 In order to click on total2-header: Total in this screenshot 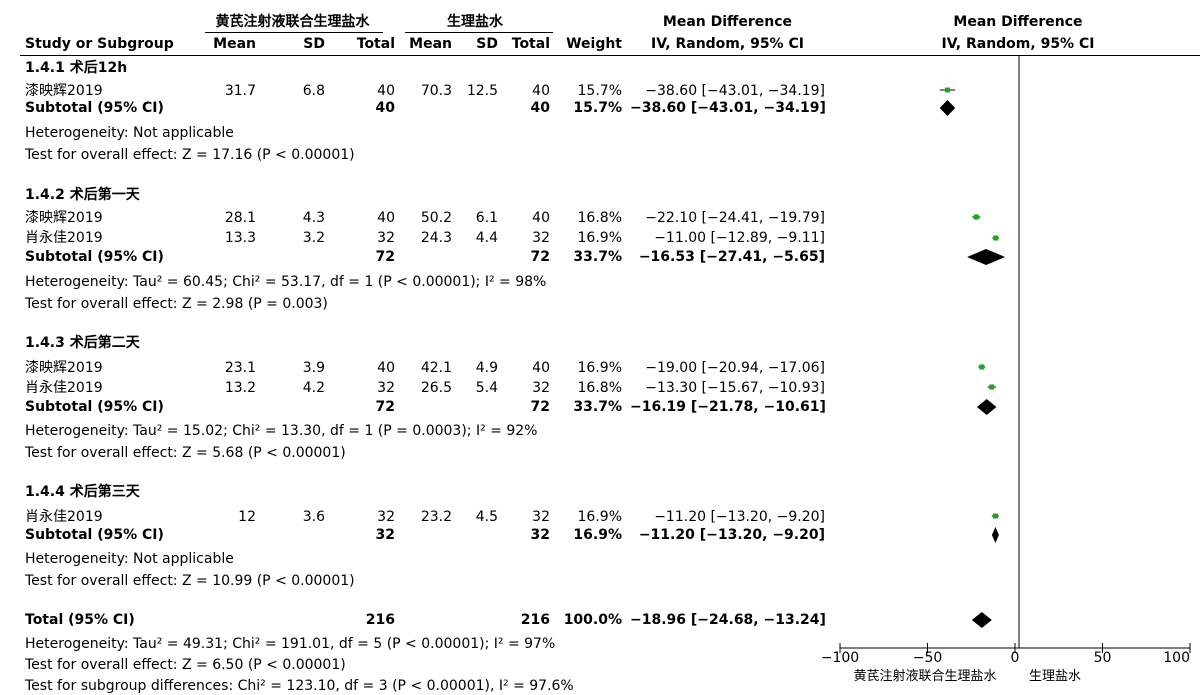, I will do `click(530, 44)`.